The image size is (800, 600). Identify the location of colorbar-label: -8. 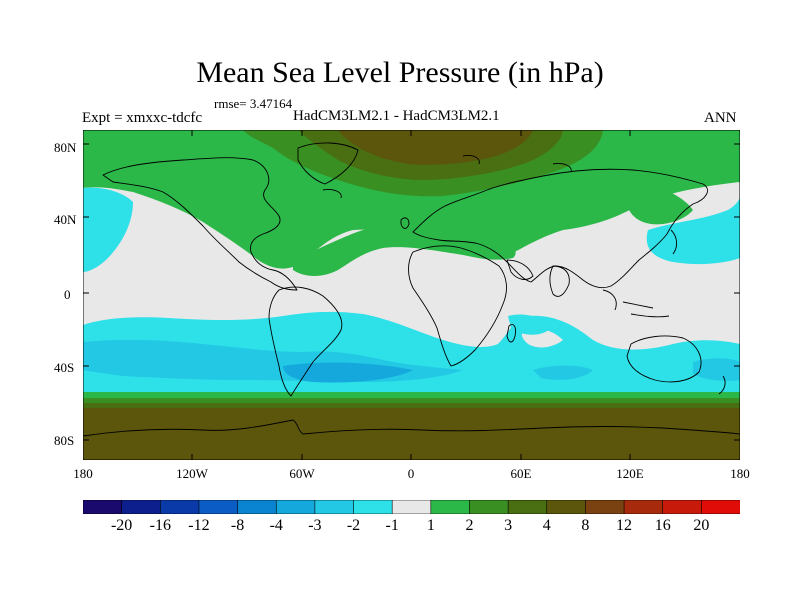
(237, 525).